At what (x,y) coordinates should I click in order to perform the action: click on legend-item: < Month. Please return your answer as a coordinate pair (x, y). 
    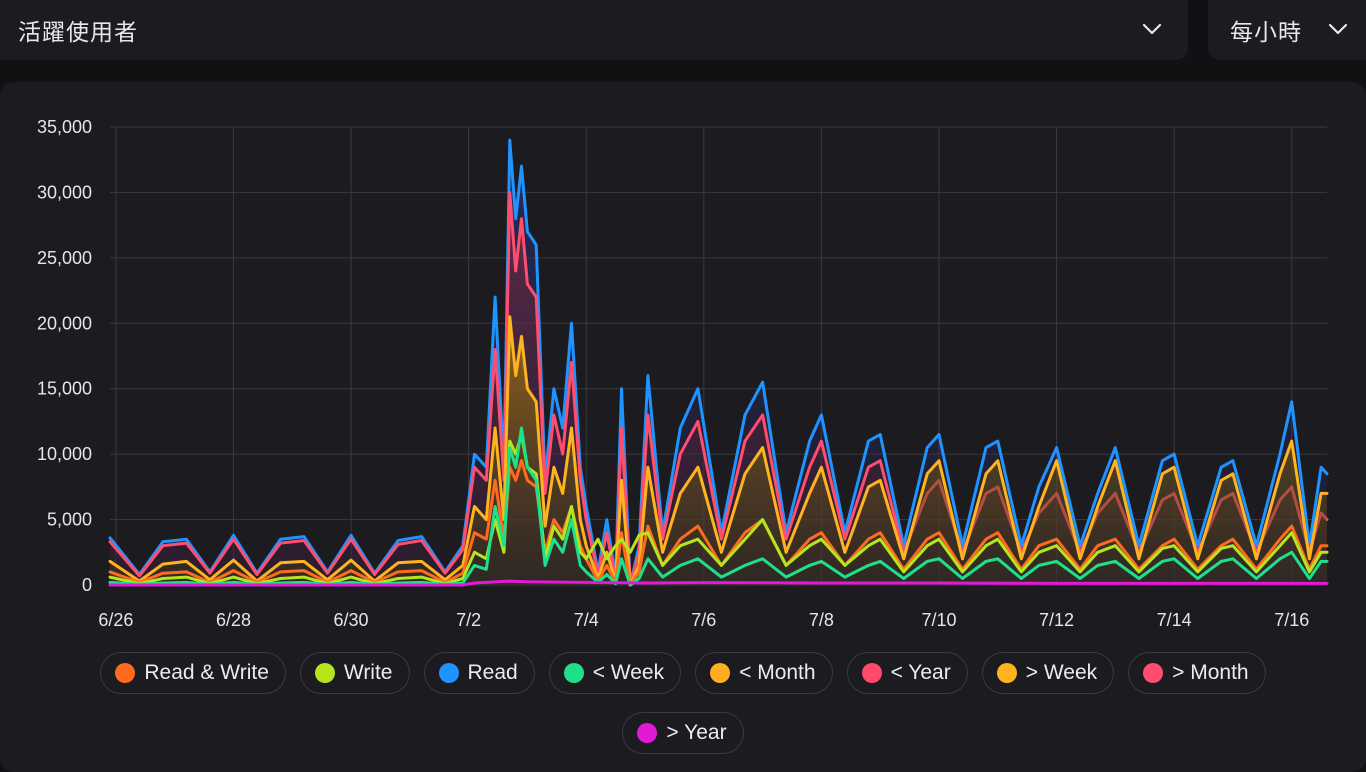
    Looking at the image, I should click on (764, 673).